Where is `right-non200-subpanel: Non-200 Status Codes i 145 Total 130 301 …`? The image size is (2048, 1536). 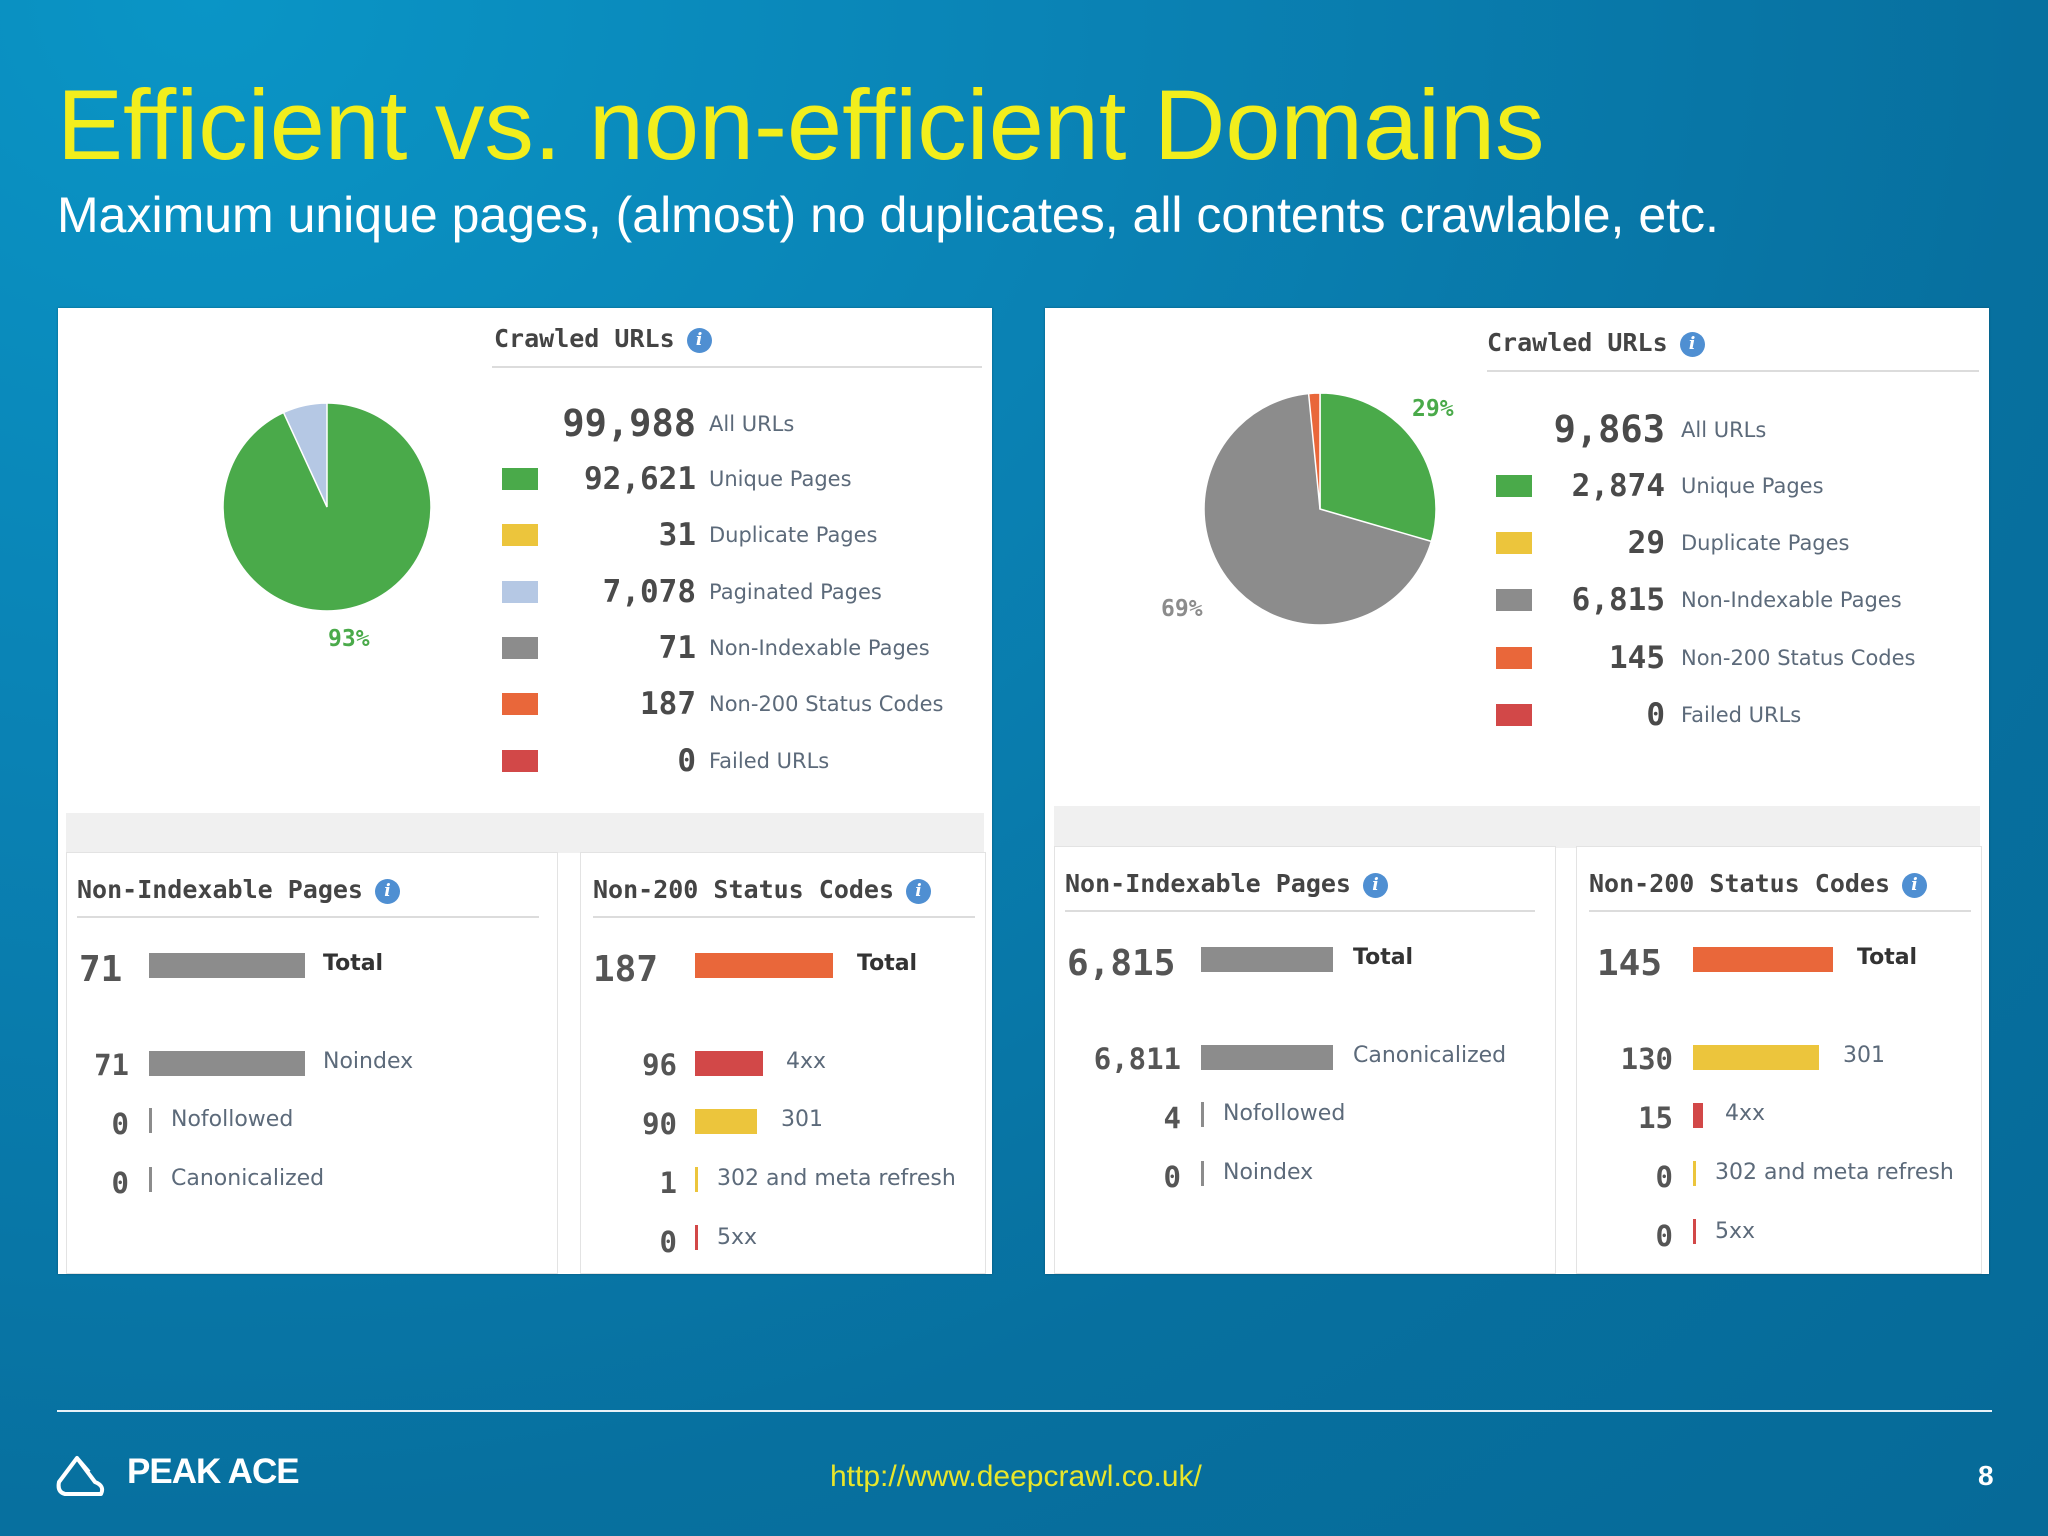
right-non200-subpanel: Non-200 Status Codes i 145 Total 130 301 … is located at coordinates (1779, 1060).